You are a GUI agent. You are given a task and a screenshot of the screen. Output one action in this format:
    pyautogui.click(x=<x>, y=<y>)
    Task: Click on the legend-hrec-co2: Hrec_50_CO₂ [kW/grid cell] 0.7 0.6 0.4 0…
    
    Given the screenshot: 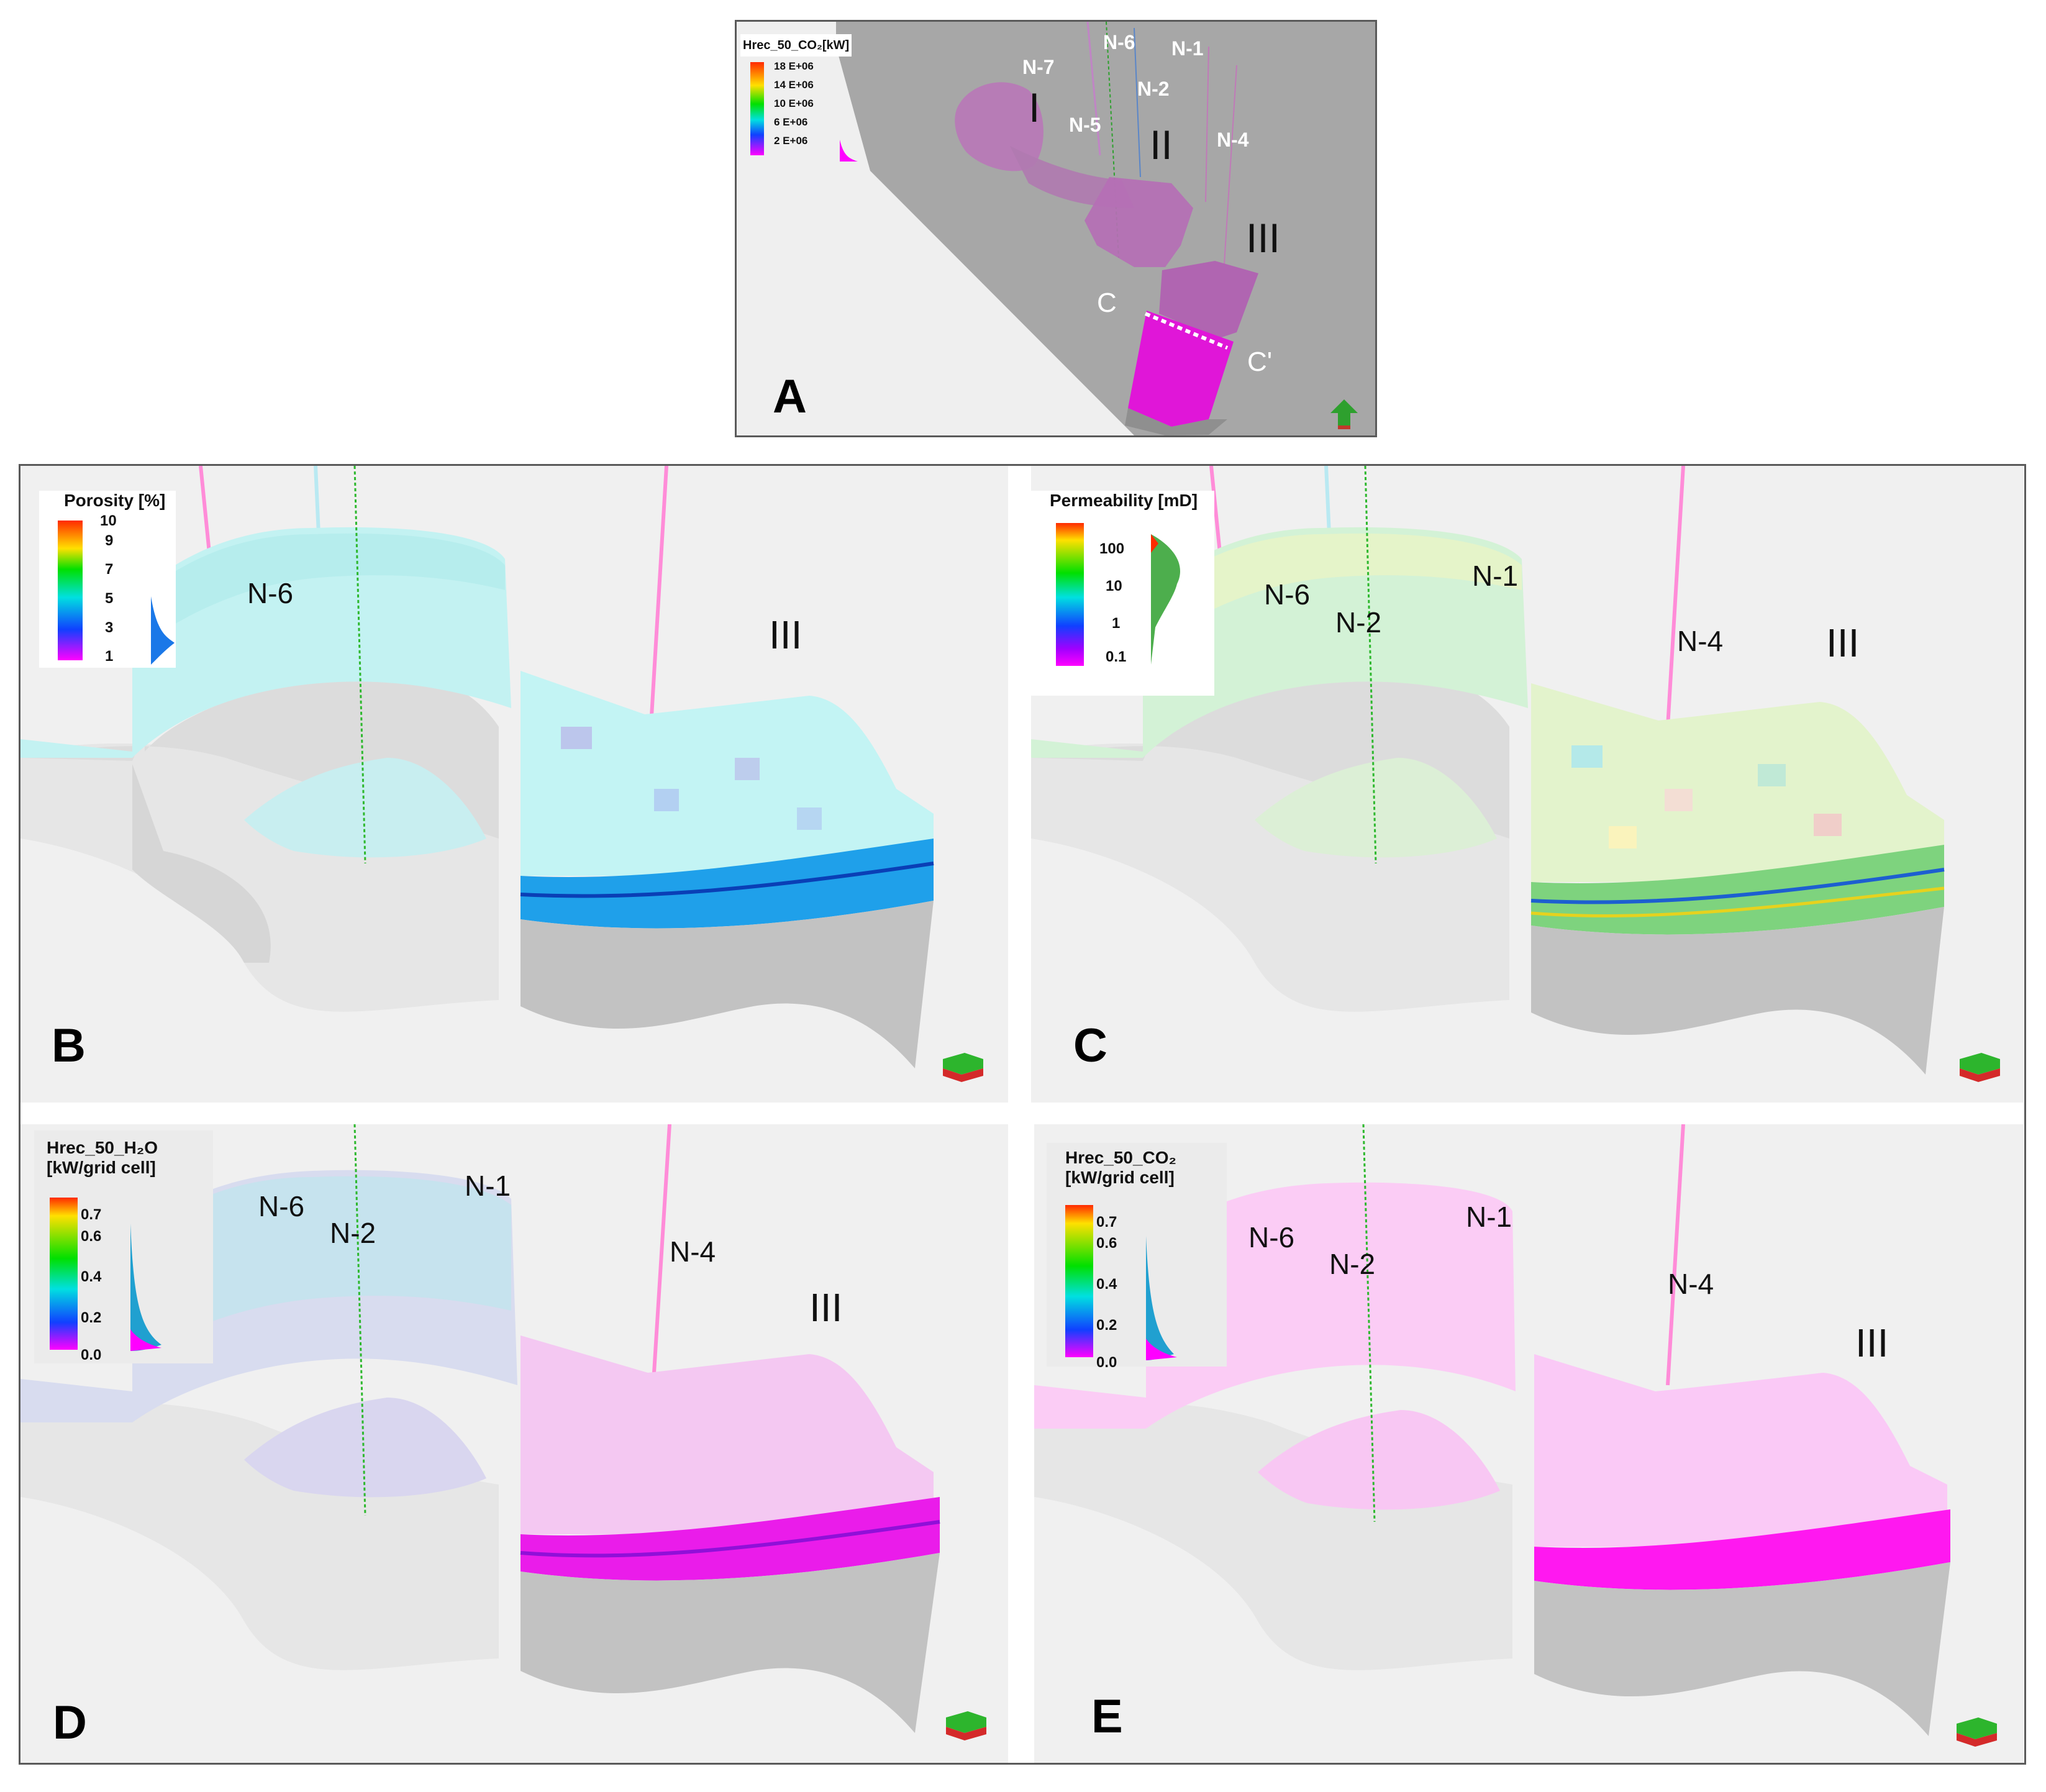 What is the action you would take?
    pyautogui.click(x=1137, y=1257)
    